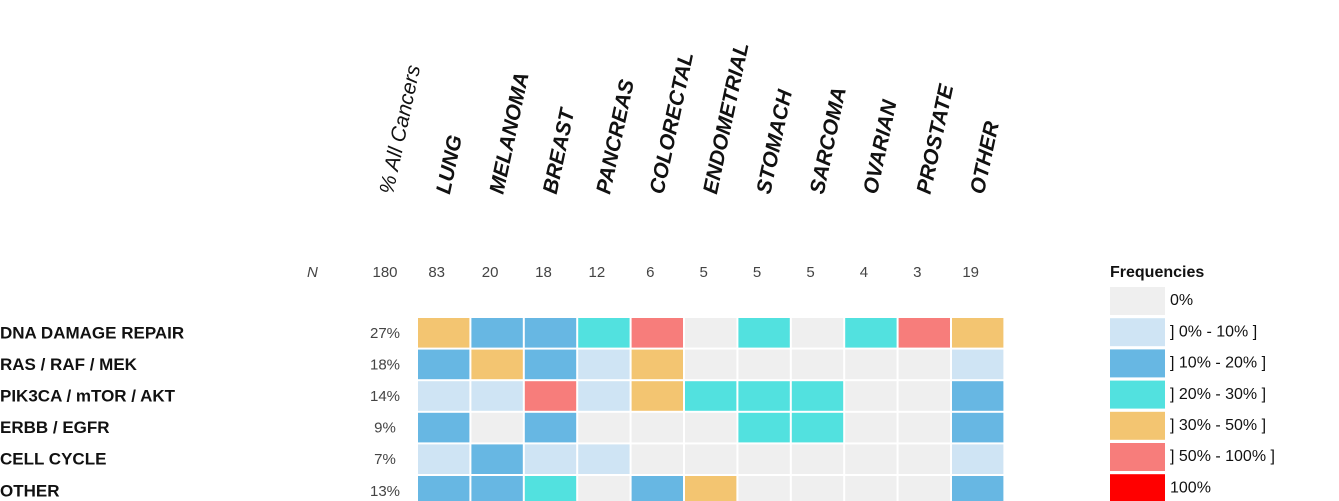 This screenshot has width=1339, height=501. Describe the element at coordinates (543, 272) in the screenshot. I see `n-value: 18` at that location.